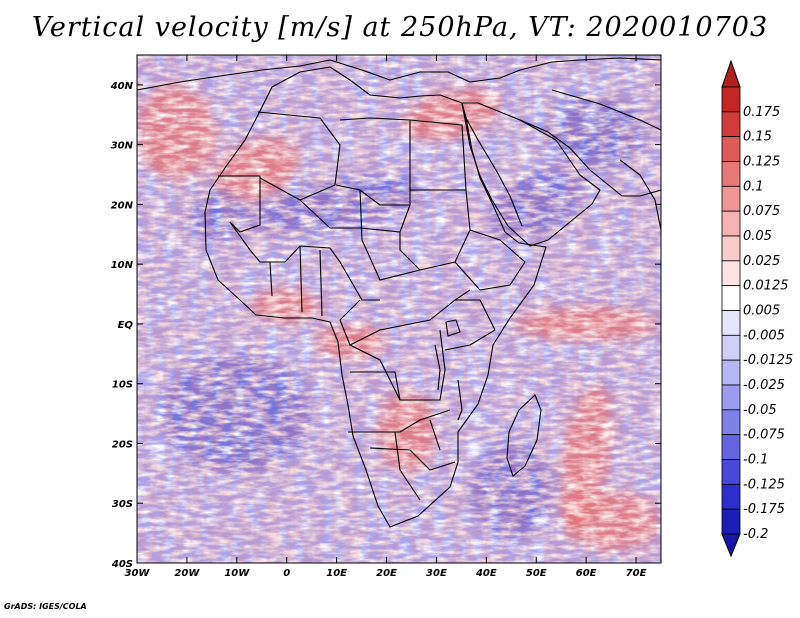 This screenshot has width=800, height=618. I want to click on colorbar-label: 0.1, so click(753, 186).